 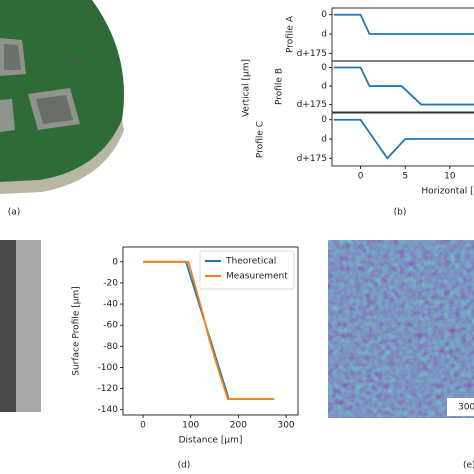 What do you see at coordinates (108, 368) in the screenshot?
I see `y-tick-label: -100` at bounding box center [108, 368].